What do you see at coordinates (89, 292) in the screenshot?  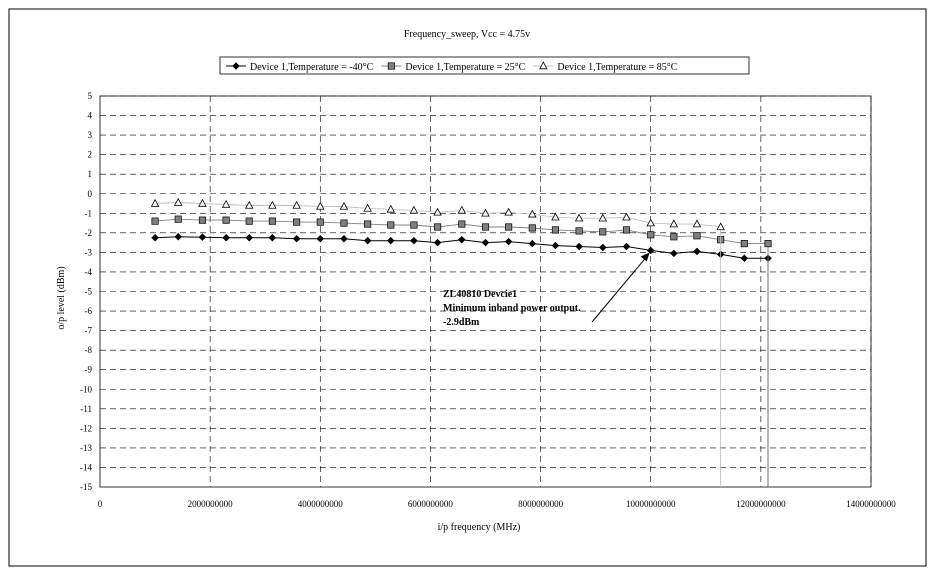 I see `y-tick-label: -5` at bounding box center [89, 292].